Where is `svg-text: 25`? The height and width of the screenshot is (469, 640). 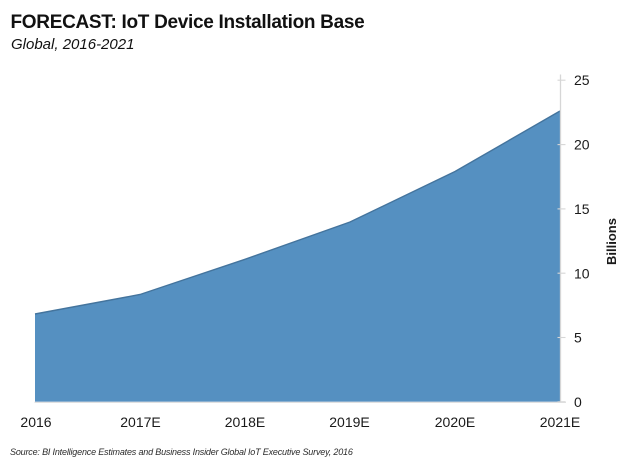 svg-text: 25 is located at coordinates (582, 80).